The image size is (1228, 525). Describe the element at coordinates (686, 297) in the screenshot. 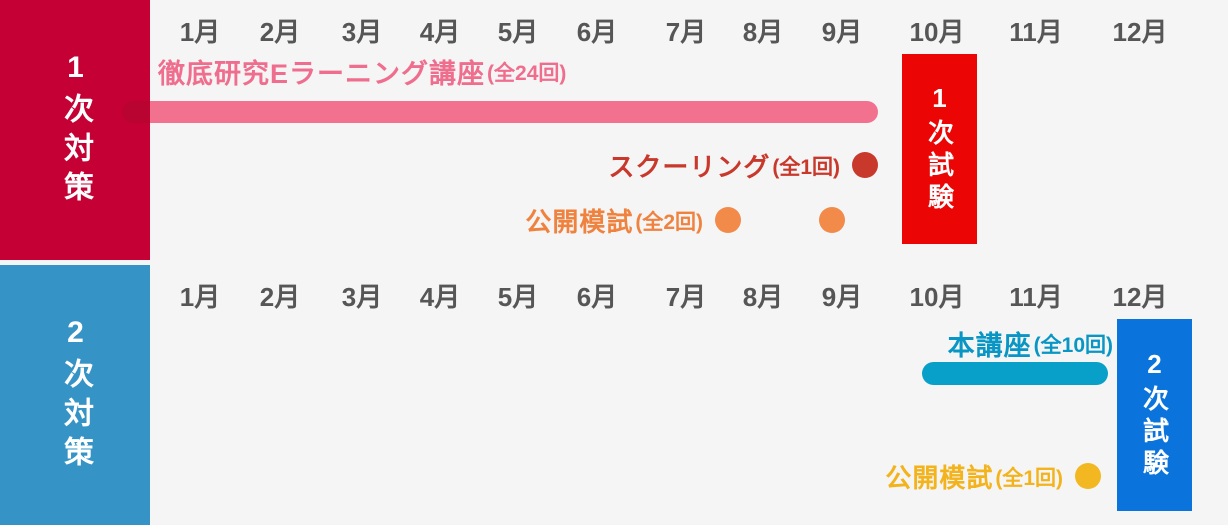

I see `month-label-row2-7月: 7月` at that location.